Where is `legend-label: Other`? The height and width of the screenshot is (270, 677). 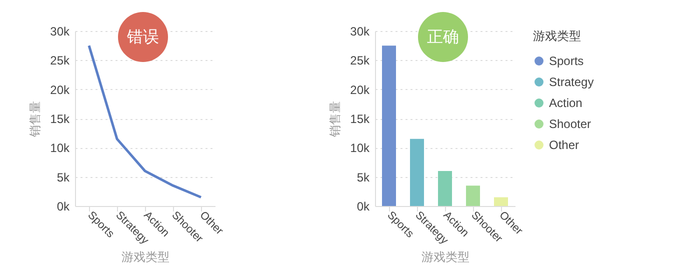 legend-label: Other is located at coordinates (564, 145).